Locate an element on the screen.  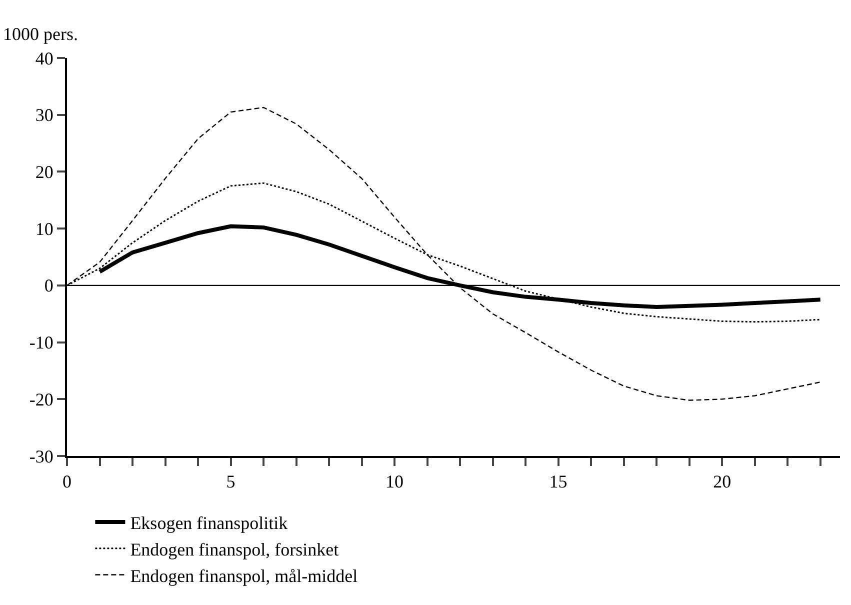
x-tick-label: 0 is located at coordinates (67, 482).